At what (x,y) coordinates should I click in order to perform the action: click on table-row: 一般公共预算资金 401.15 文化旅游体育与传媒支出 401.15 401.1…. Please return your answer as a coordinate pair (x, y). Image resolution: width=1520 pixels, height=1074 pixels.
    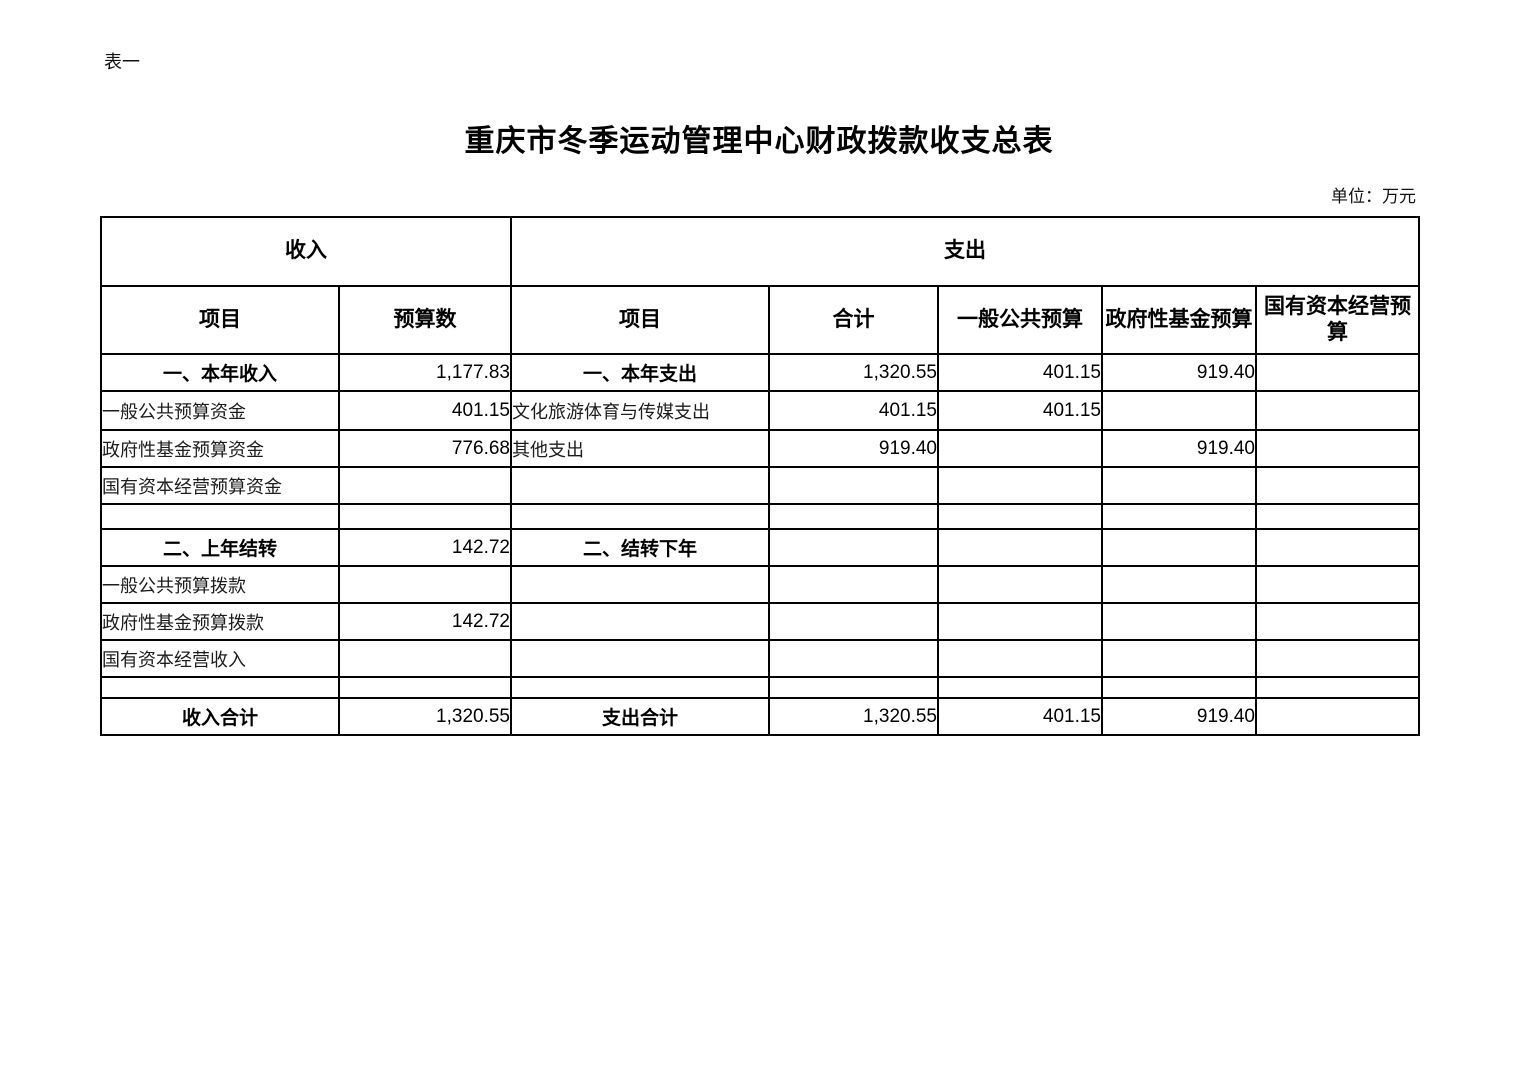
    Looking at the image, I should click on (760, 410).